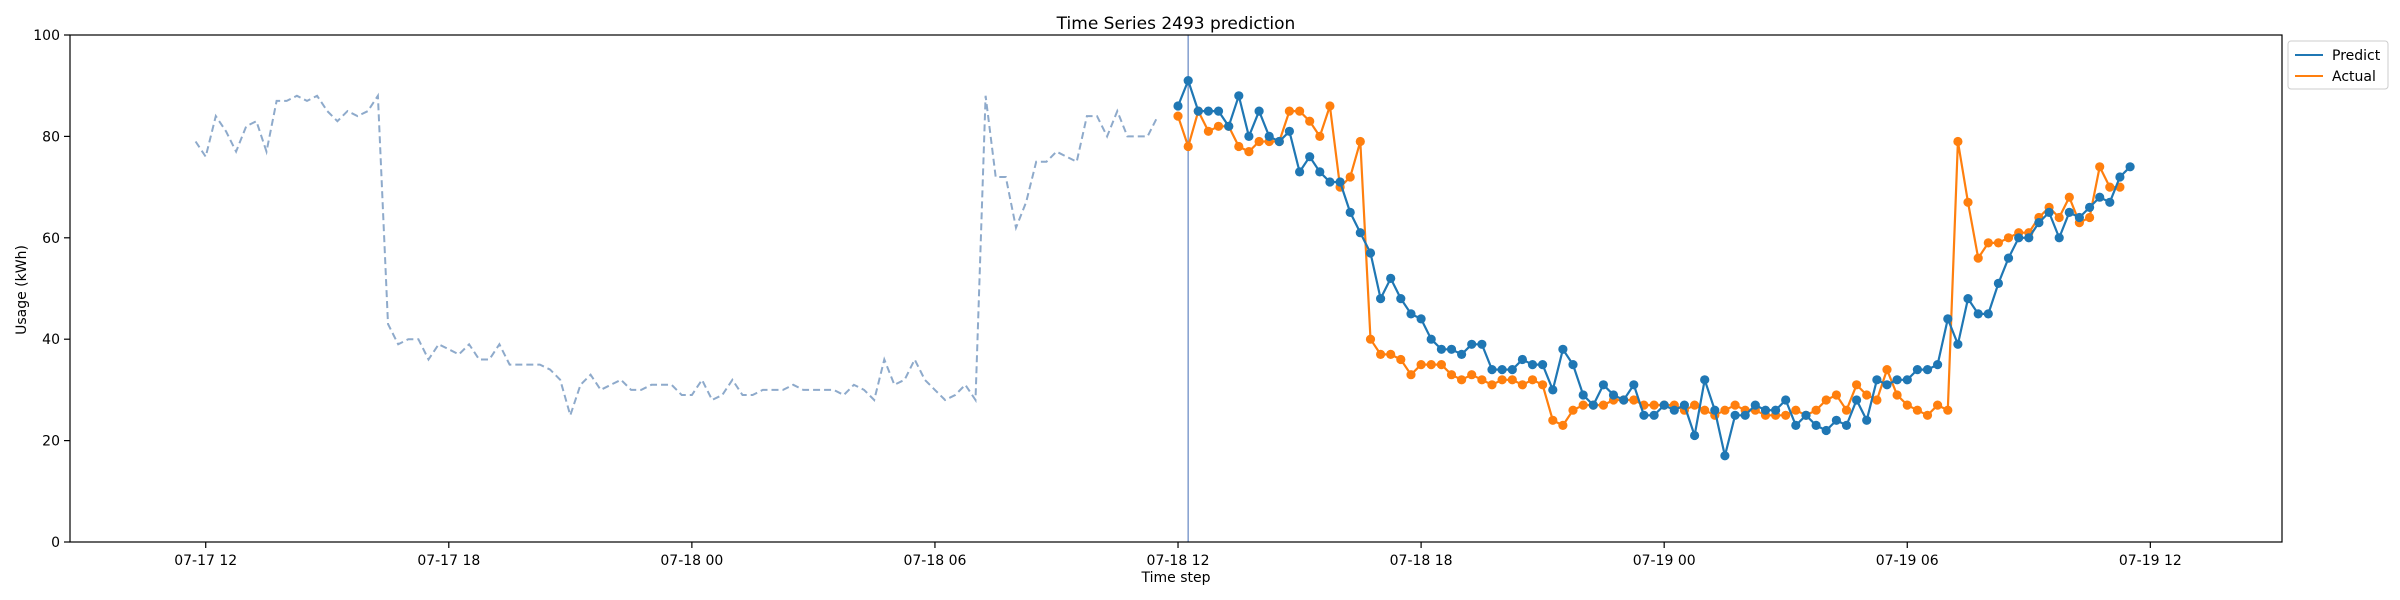  What do you see at coordinates (51, 239) in the screenshot?
I see `y-tick-label: 60` at bounding box center [51, 239].